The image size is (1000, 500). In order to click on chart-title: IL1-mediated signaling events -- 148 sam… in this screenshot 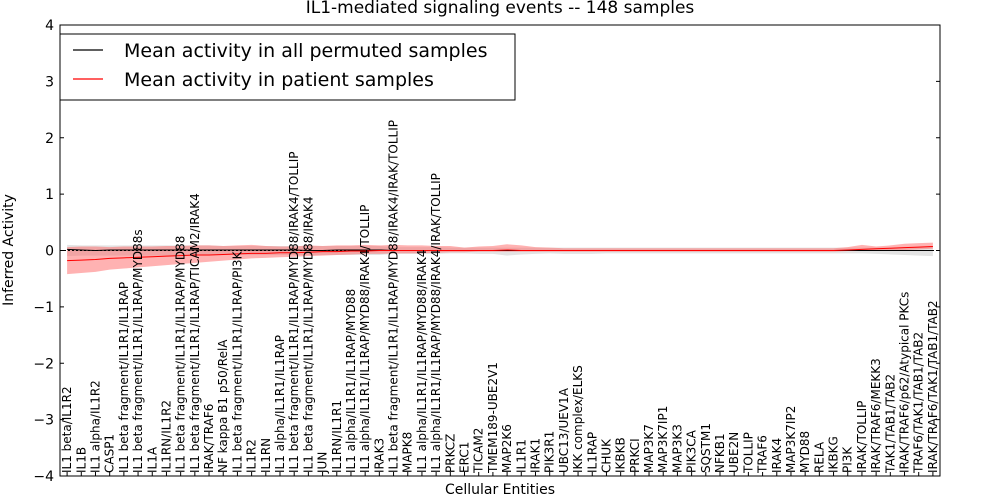, I will do `click(500, 9)`.